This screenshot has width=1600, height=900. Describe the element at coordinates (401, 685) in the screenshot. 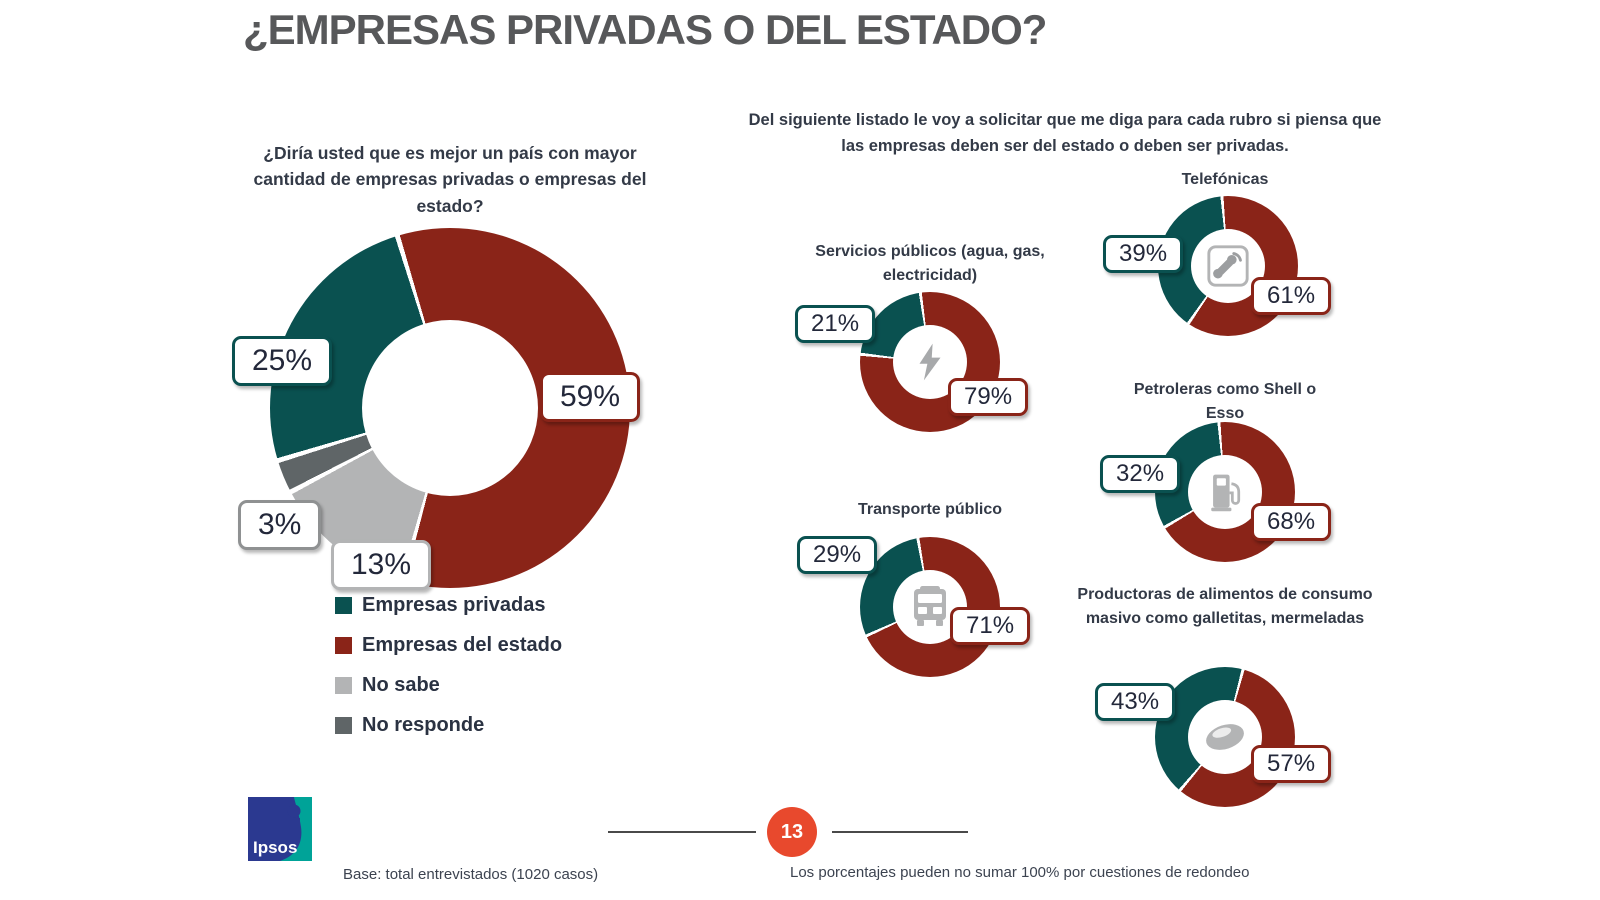

I see `legend-label: No sabe` at that location.